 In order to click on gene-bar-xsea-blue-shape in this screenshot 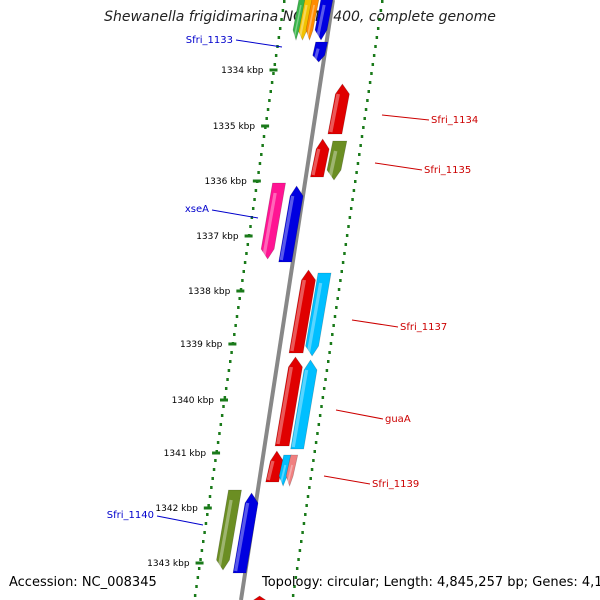, I will do `click(291, 224)`.